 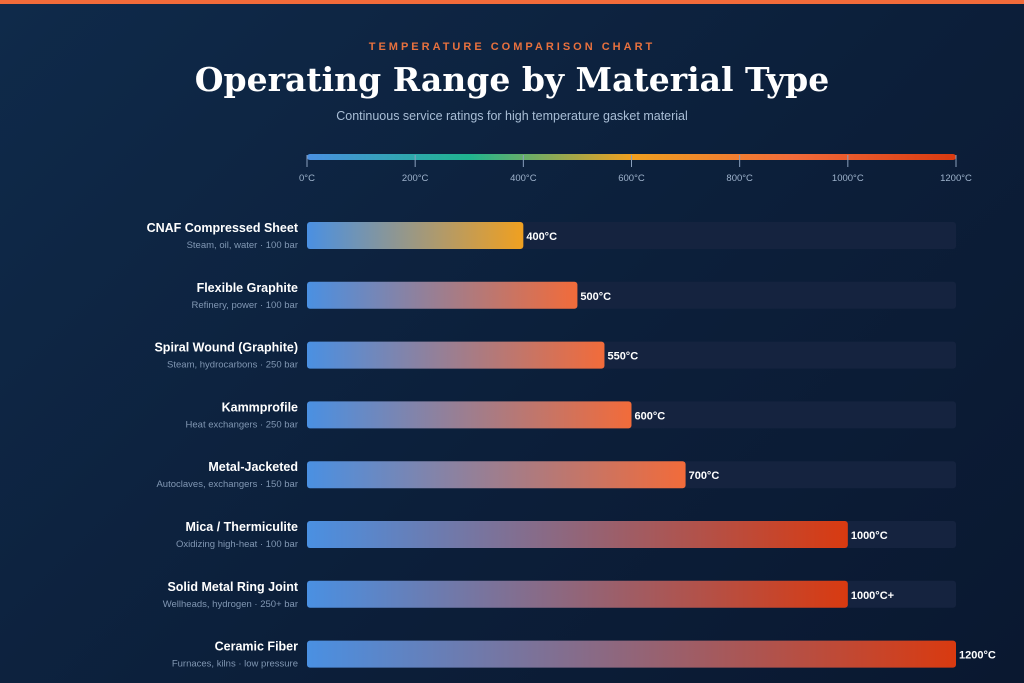 I want to click on tick-label: 1200°C, so click(x=956, y=178).